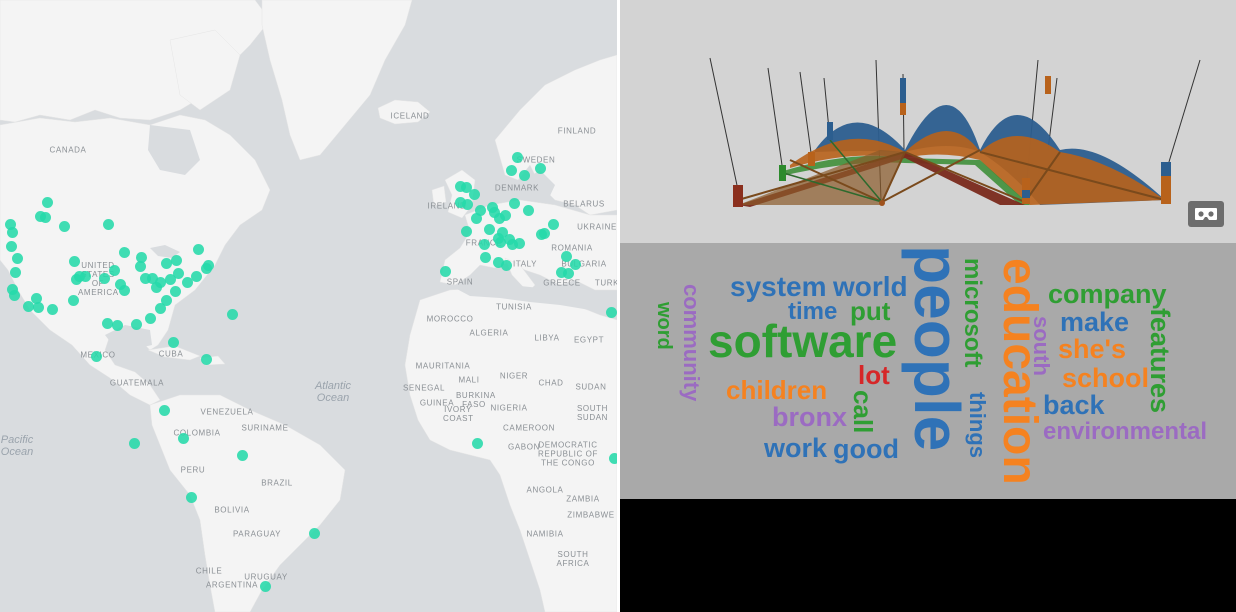  I want to click on word-features: features, so click(1160, 361).